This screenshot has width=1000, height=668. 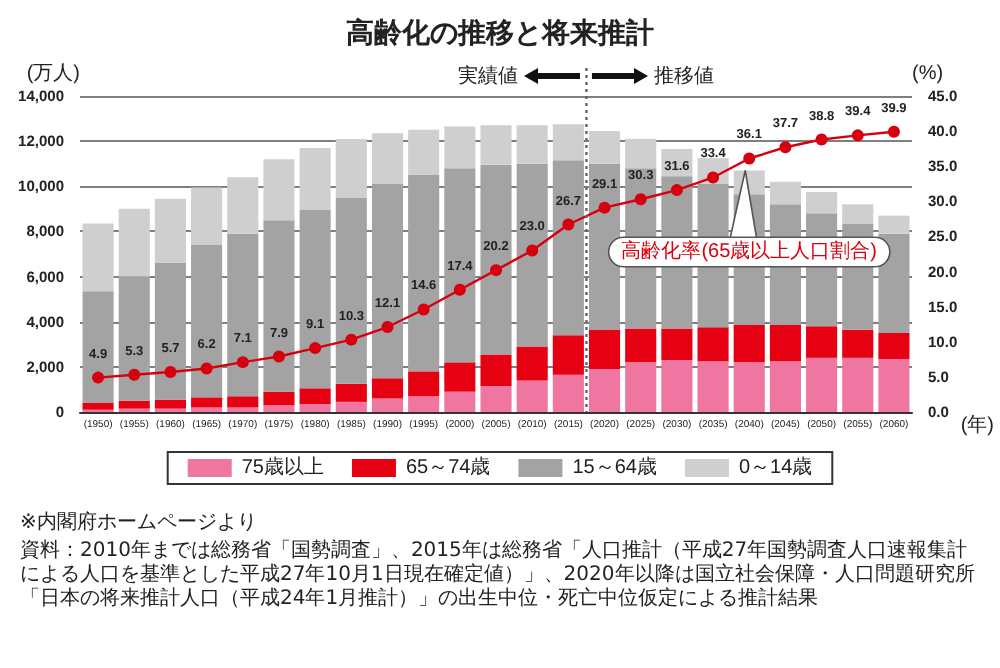 I want to click on x-axis-title: (年), so click(x=977, y=425).